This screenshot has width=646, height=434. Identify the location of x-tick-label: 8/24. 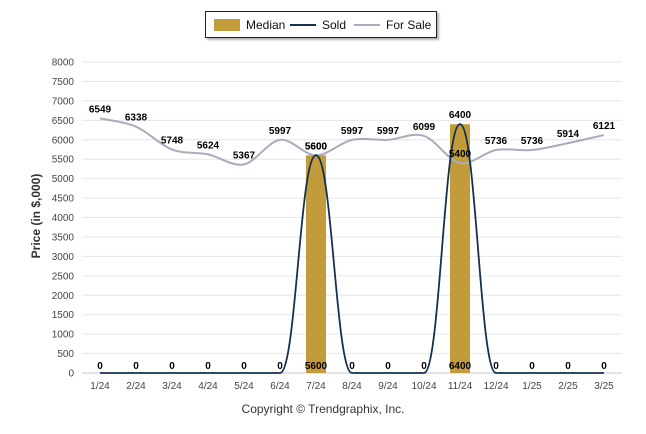
(352, 386).